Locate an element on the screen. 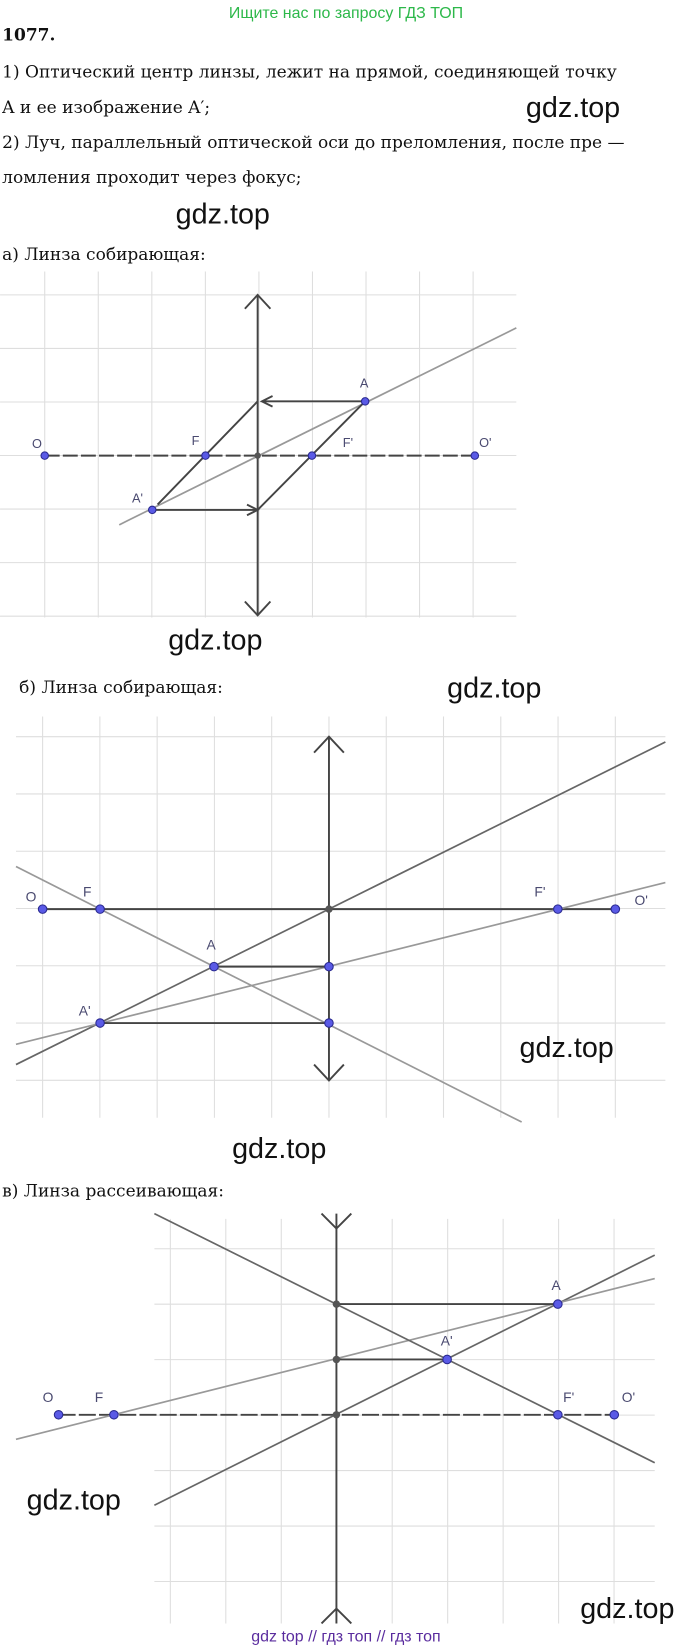 Image resolution: width=692 pixels, height=1649 pixels. text-line: ломления проходит через фокус; is located at coordinates (151, 178).